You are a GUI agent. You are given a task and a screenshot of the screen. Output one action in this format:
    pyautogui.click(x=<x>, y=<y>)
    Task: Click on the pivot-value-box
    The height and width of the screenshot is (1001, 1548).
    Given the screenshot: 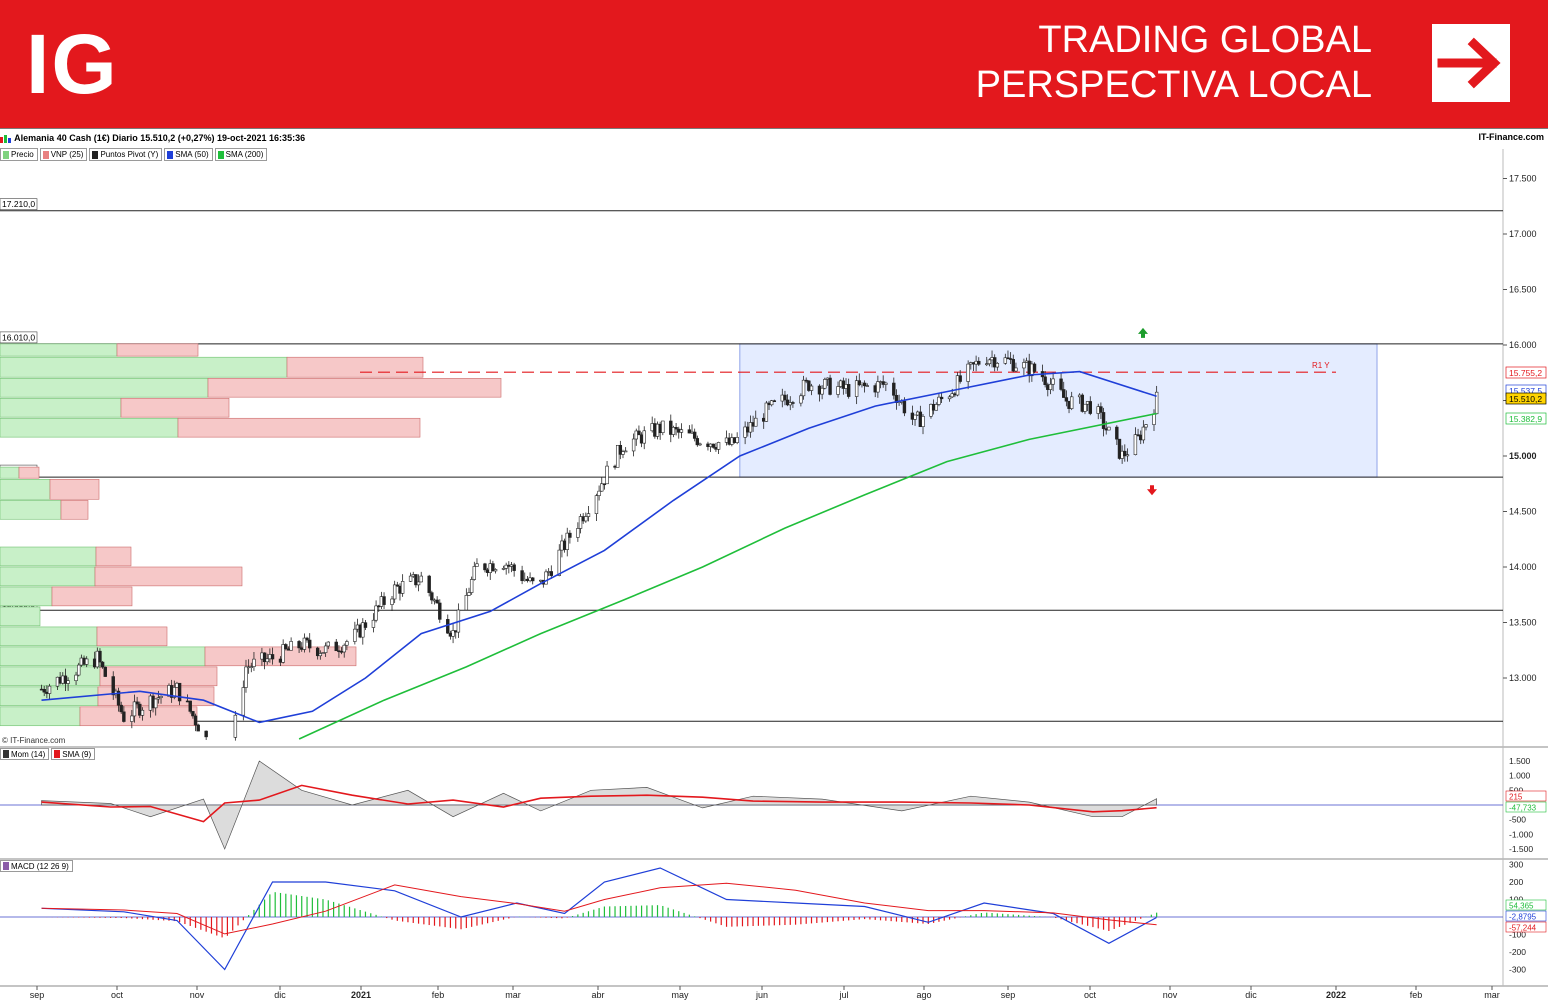 What is the action you would take?
    pyautogui.click(x=1526, y=372)
    